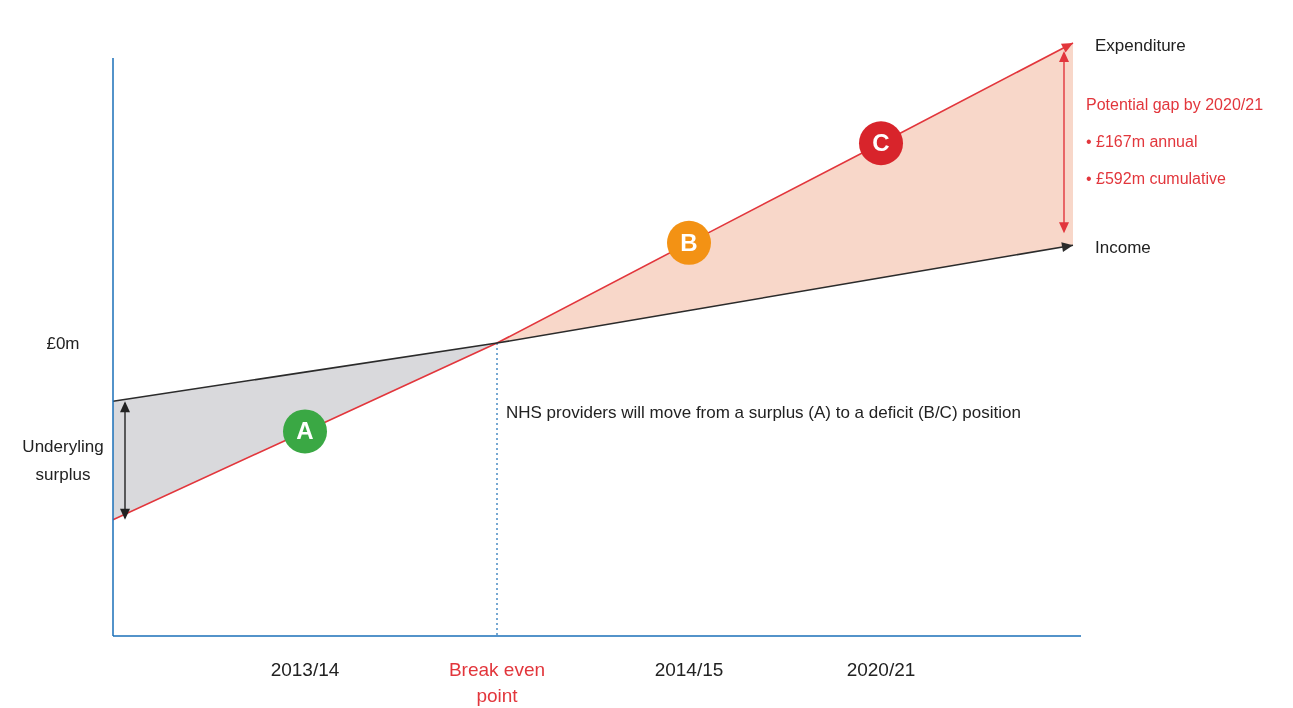  Describe the element at coordinates (63, 461) in the screenshot. I see `text: Underyling surplus` at that location.